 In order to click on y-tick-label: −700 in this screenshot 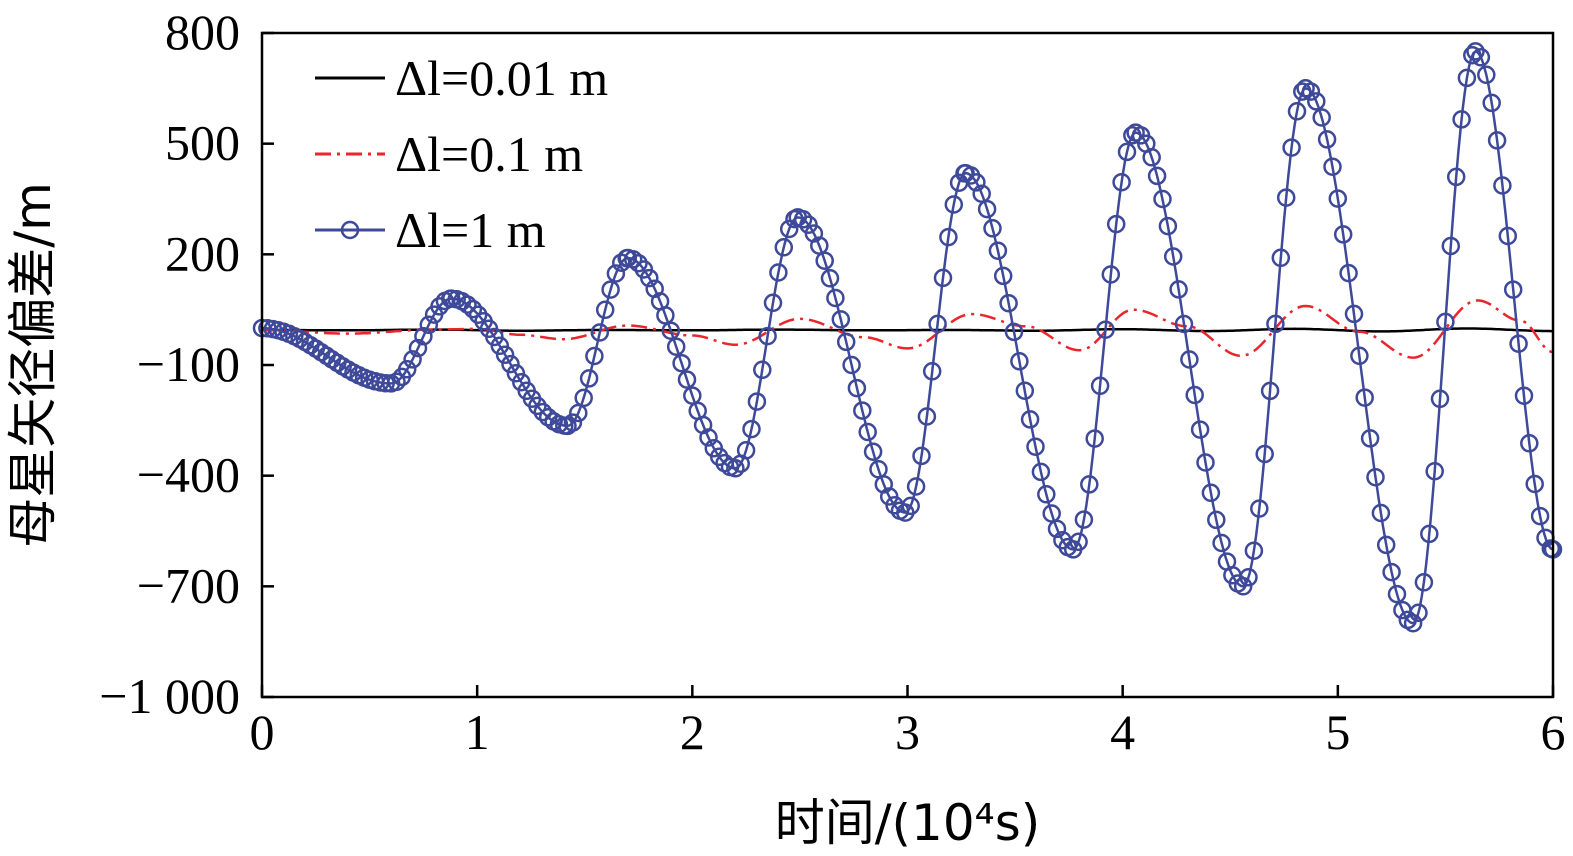, I will do `click(188, 585)`.